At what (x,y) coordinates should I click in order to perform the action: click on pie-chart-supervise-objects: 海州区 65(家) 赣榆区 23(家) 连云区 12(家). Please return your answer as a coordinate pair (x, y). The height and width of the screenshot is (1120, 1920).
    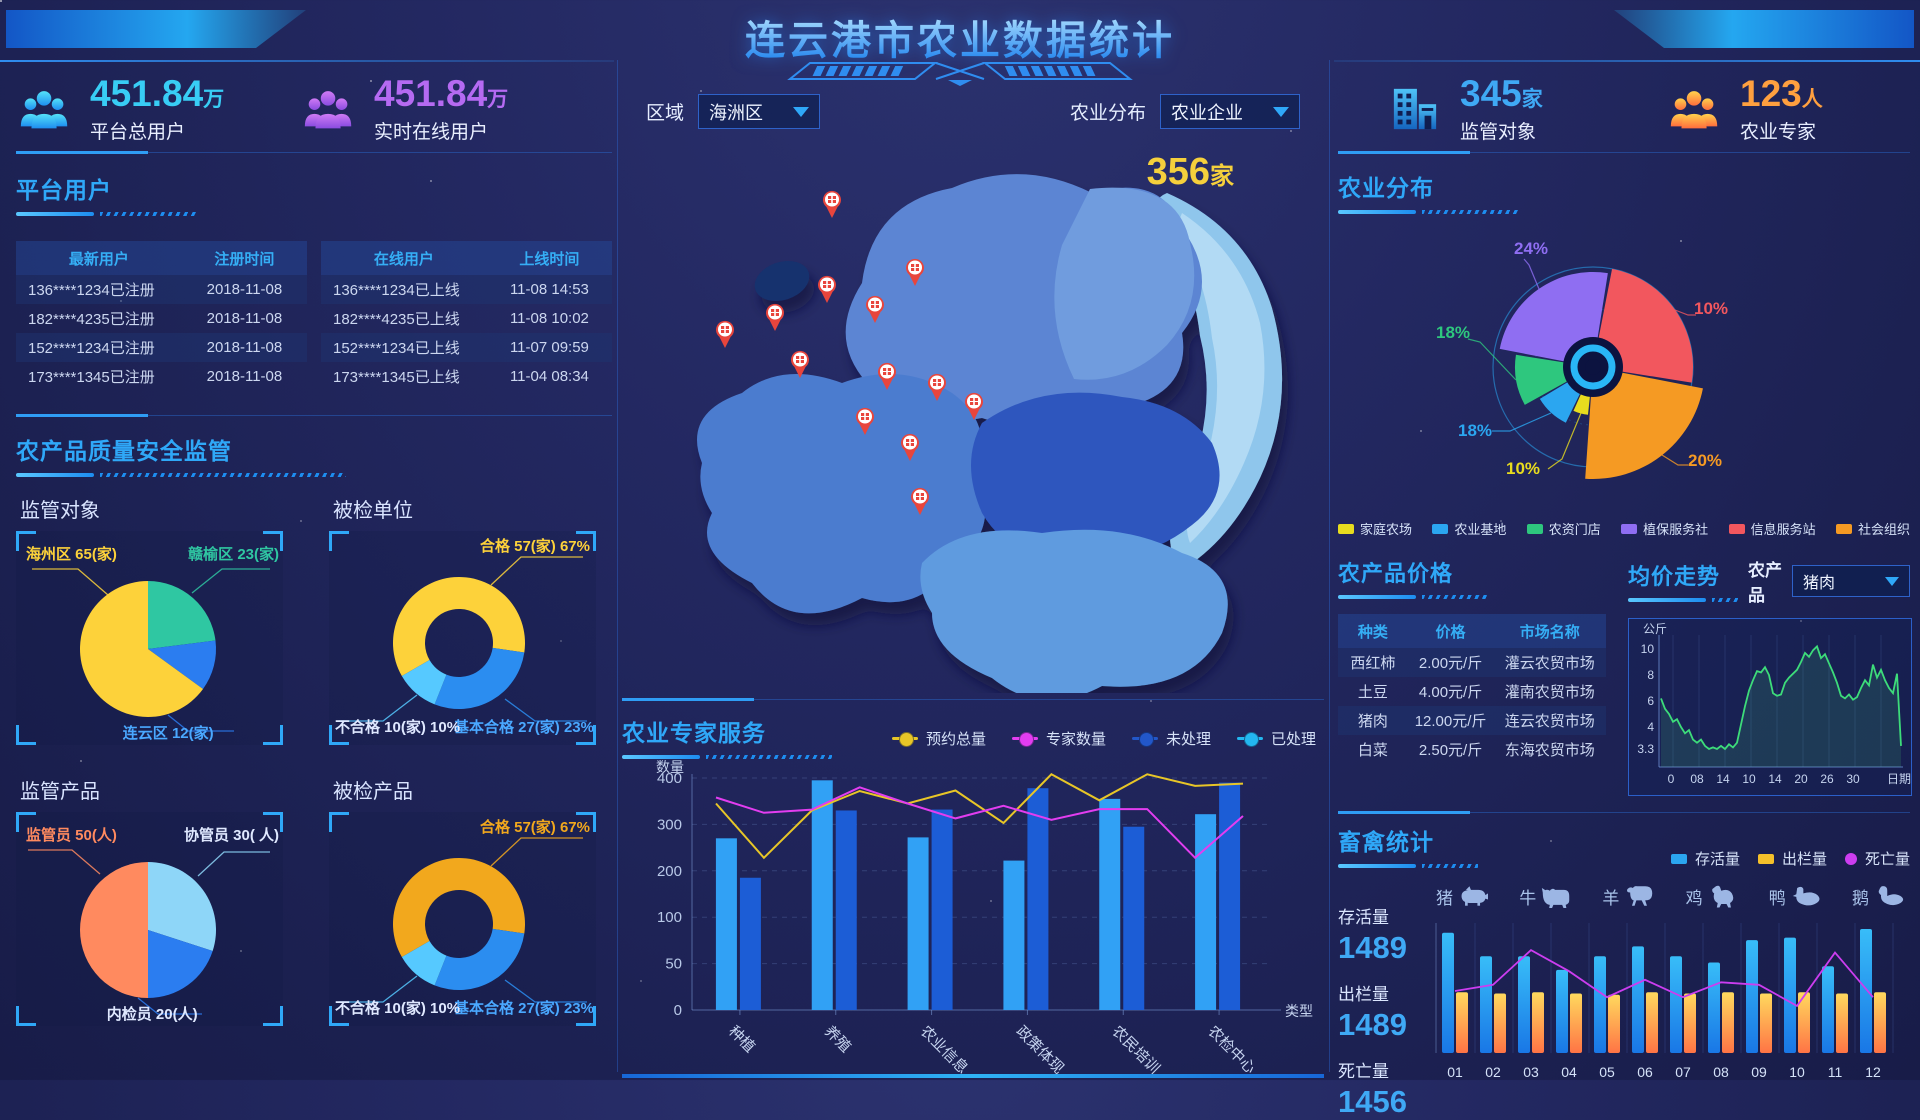
    Looking at the image, I should click on (149, 638).